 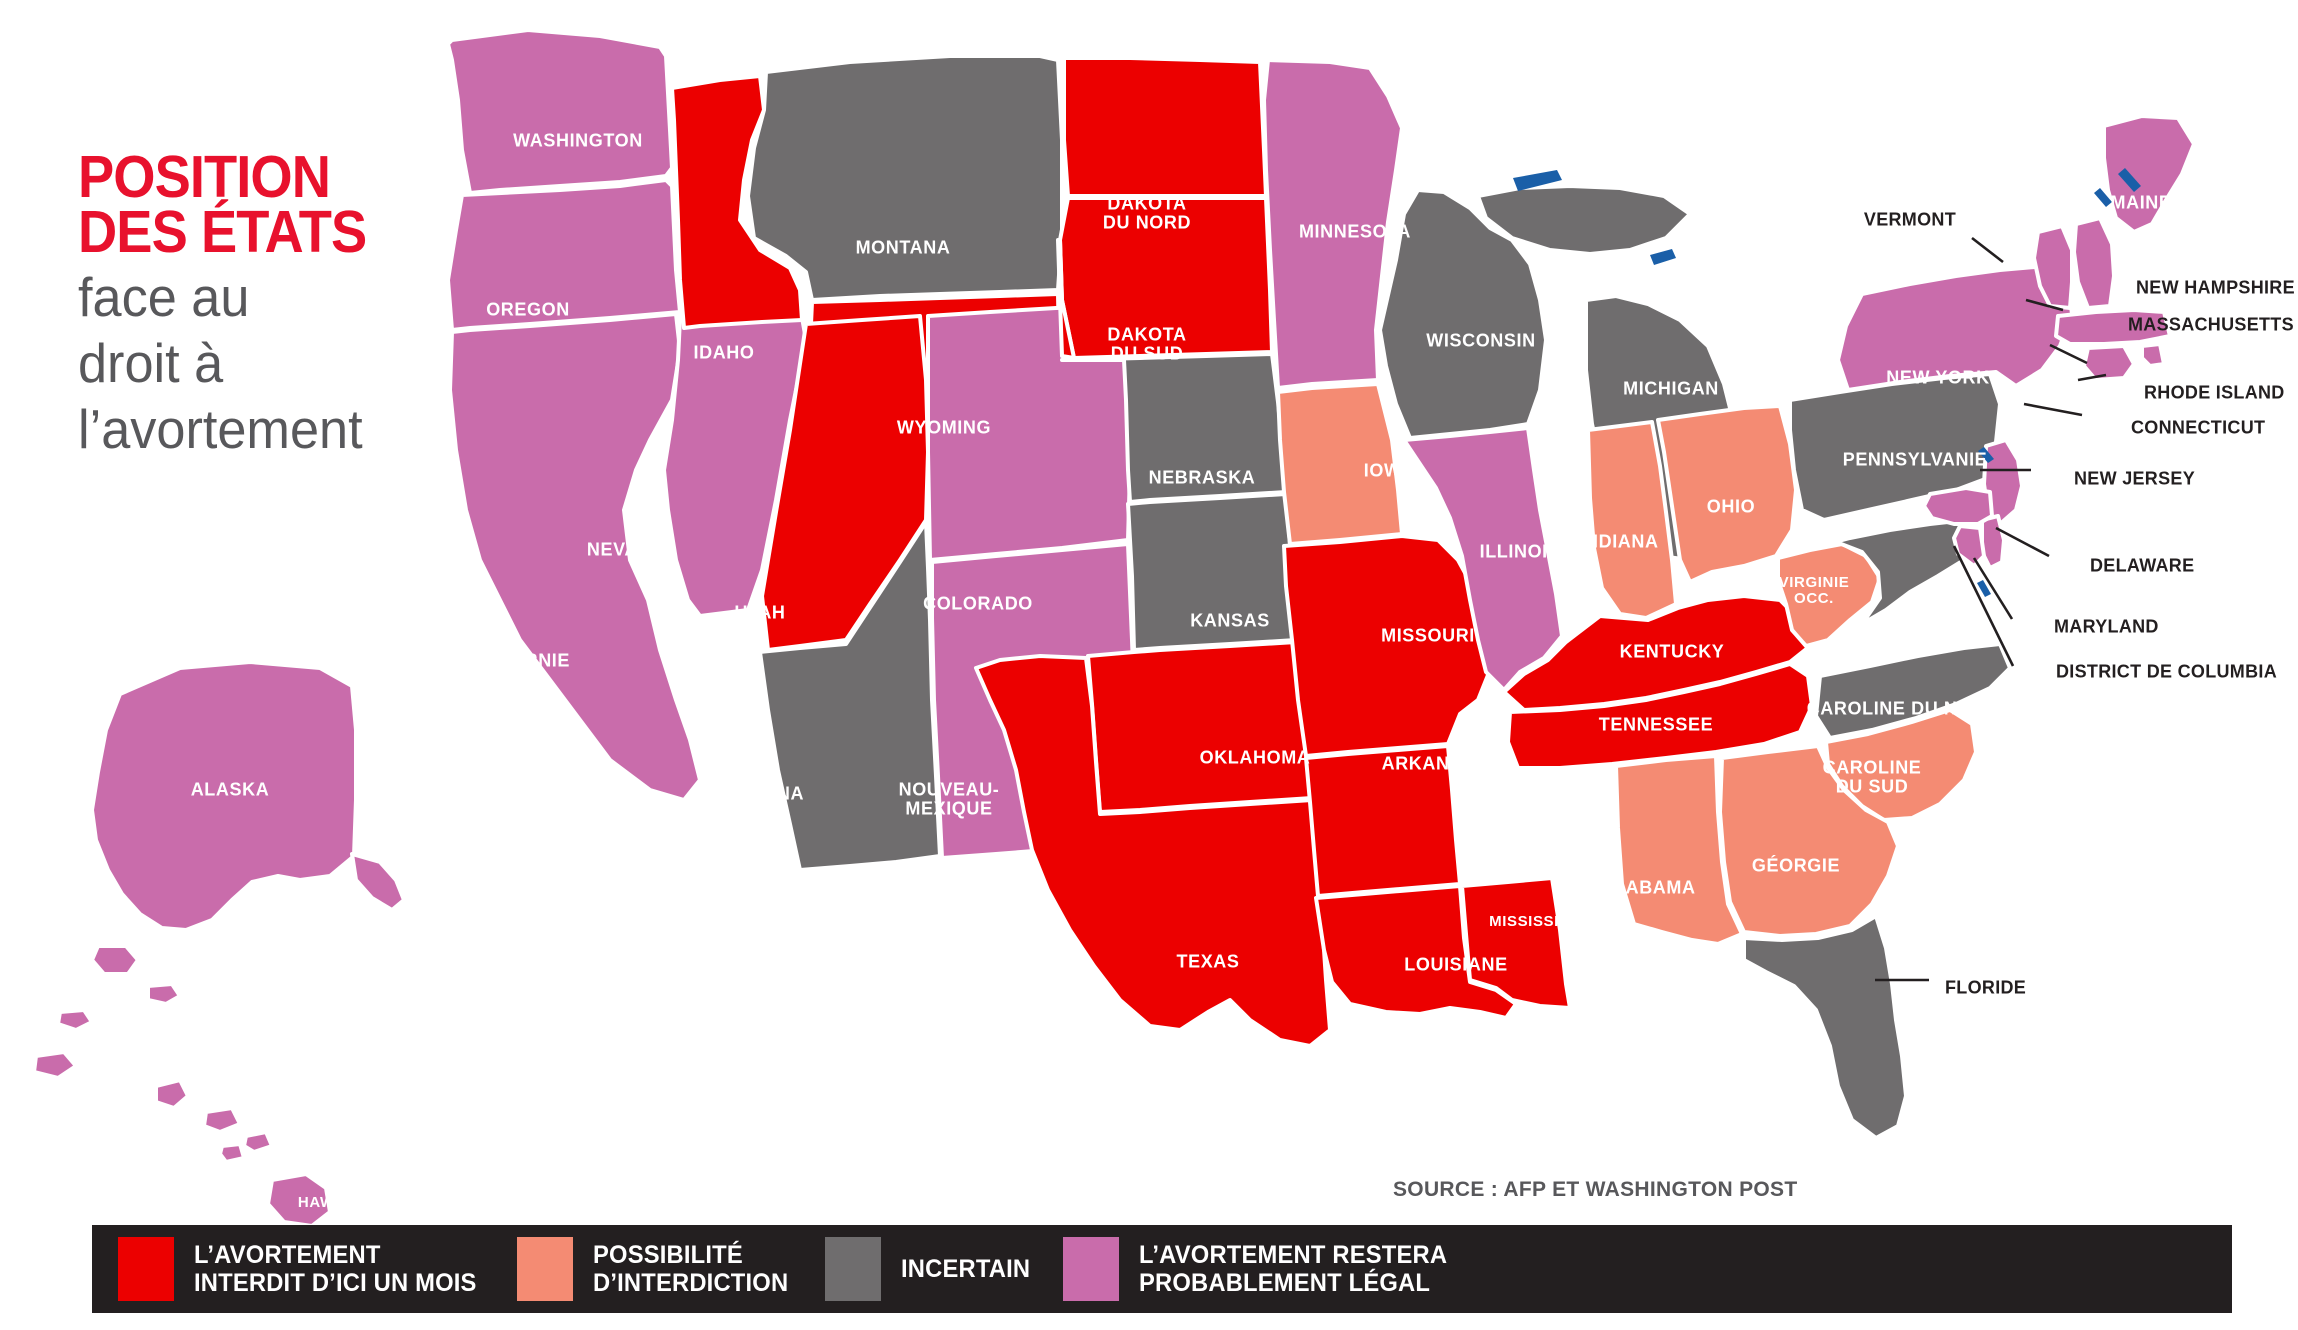 What do you see at coordinates (258, 1142) in the screenshot?
I see `state-hawai3` at bounding box center [258, 1142].